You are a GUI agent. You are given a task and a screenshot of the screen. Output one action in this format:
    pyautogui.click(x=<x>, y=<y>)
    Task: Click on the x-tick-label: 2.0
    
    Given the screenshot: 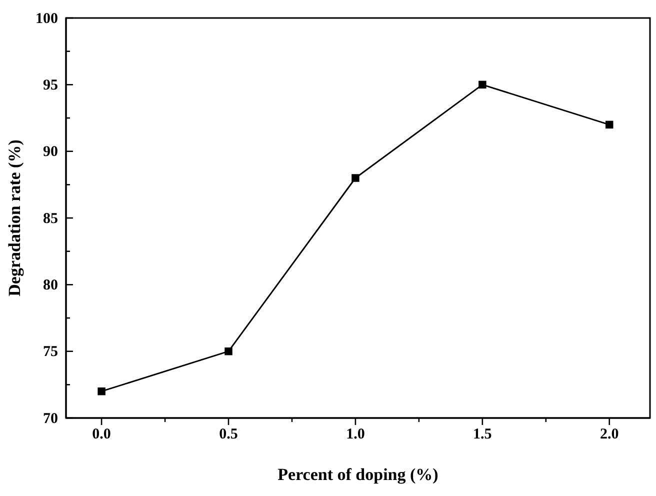 What is the action you would take?
    pyautogui.click(x=609, y=434)
    